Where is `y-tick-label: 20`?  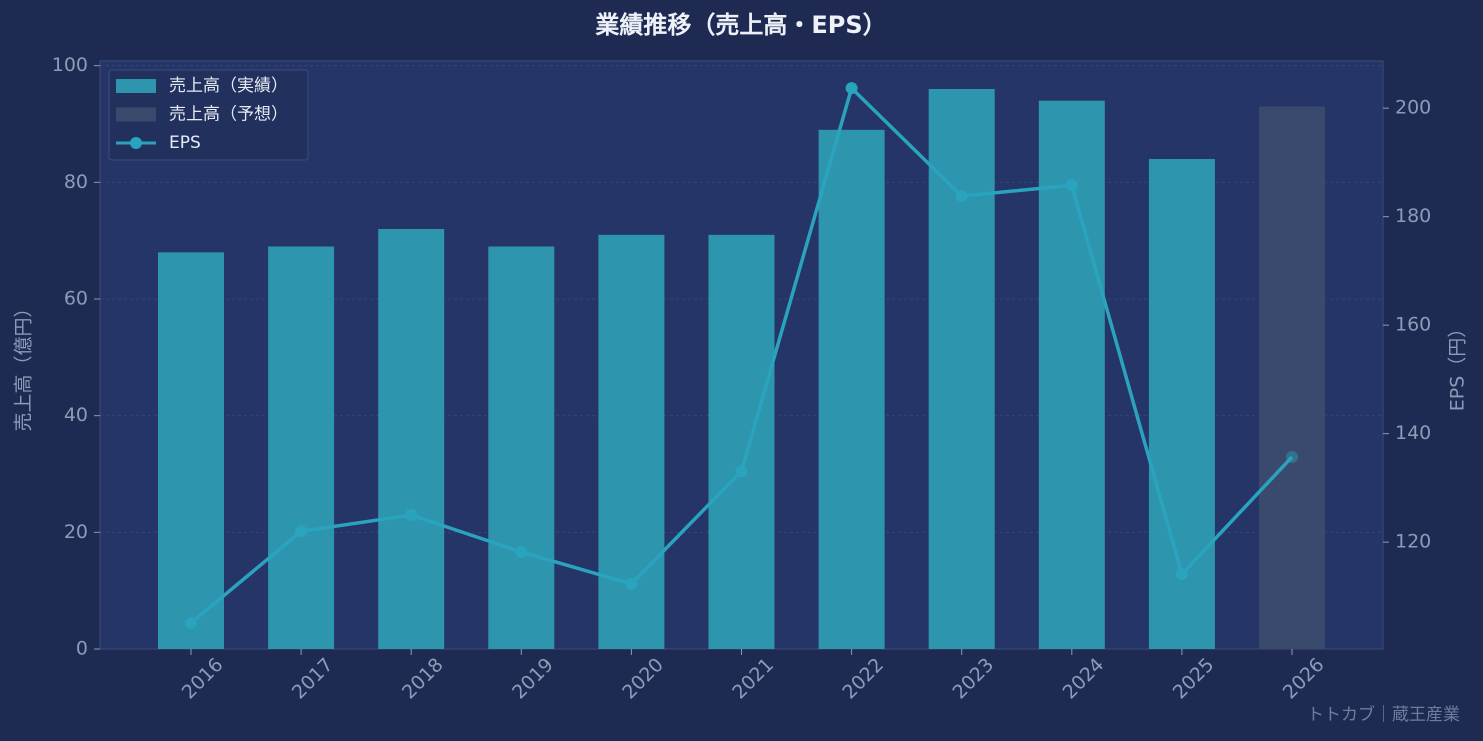 y-tick-label: 20 is located at coordinates (76, 532).